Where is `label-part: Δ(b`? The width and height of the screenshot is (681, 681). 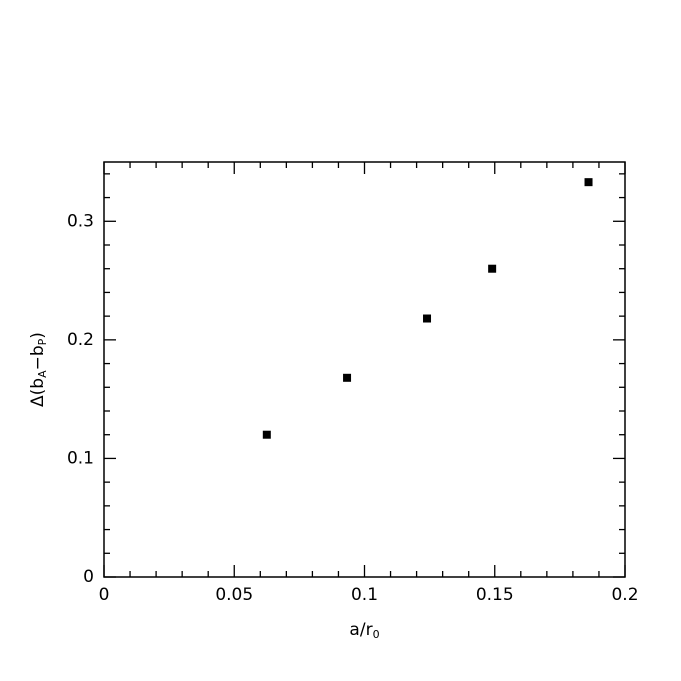
label-part: Δ(b is located at coordinates (38, 392).